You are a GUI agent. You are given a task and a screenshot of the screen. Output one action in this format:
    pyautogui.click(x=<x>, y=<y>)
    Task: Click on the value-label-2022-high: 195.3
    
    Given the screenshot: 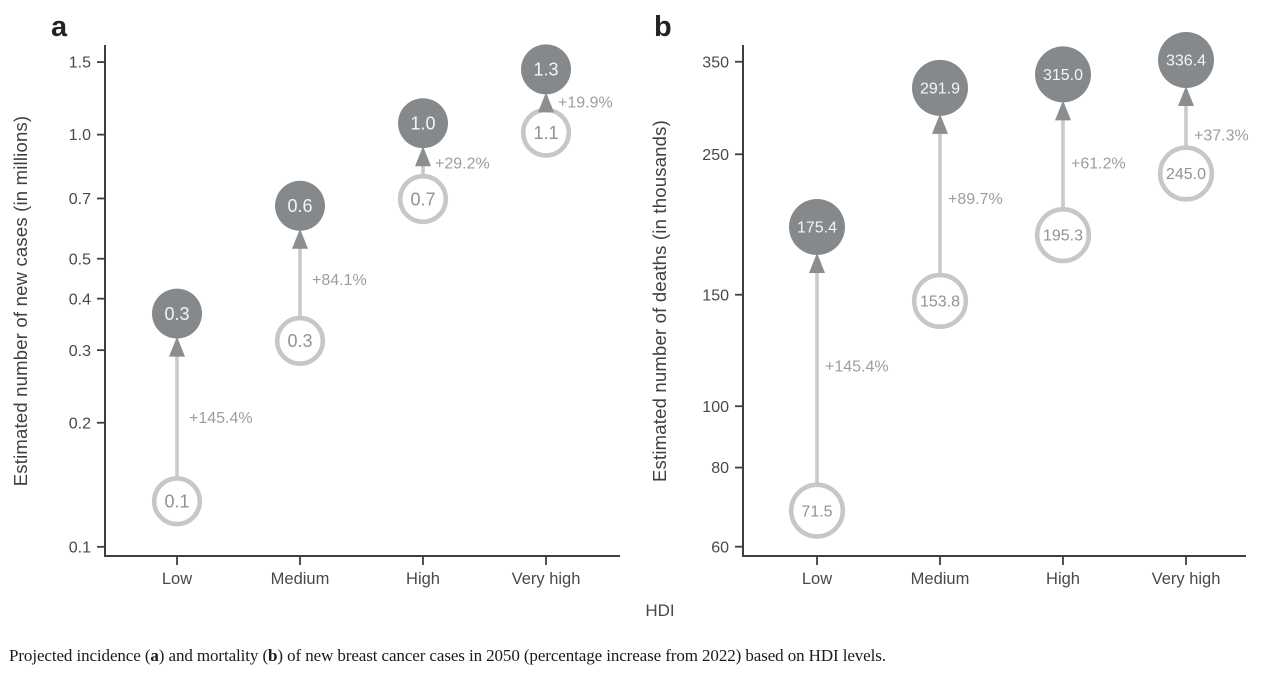 What is the action you would take?
    pyautogui.click(x=1063, y=236)
    